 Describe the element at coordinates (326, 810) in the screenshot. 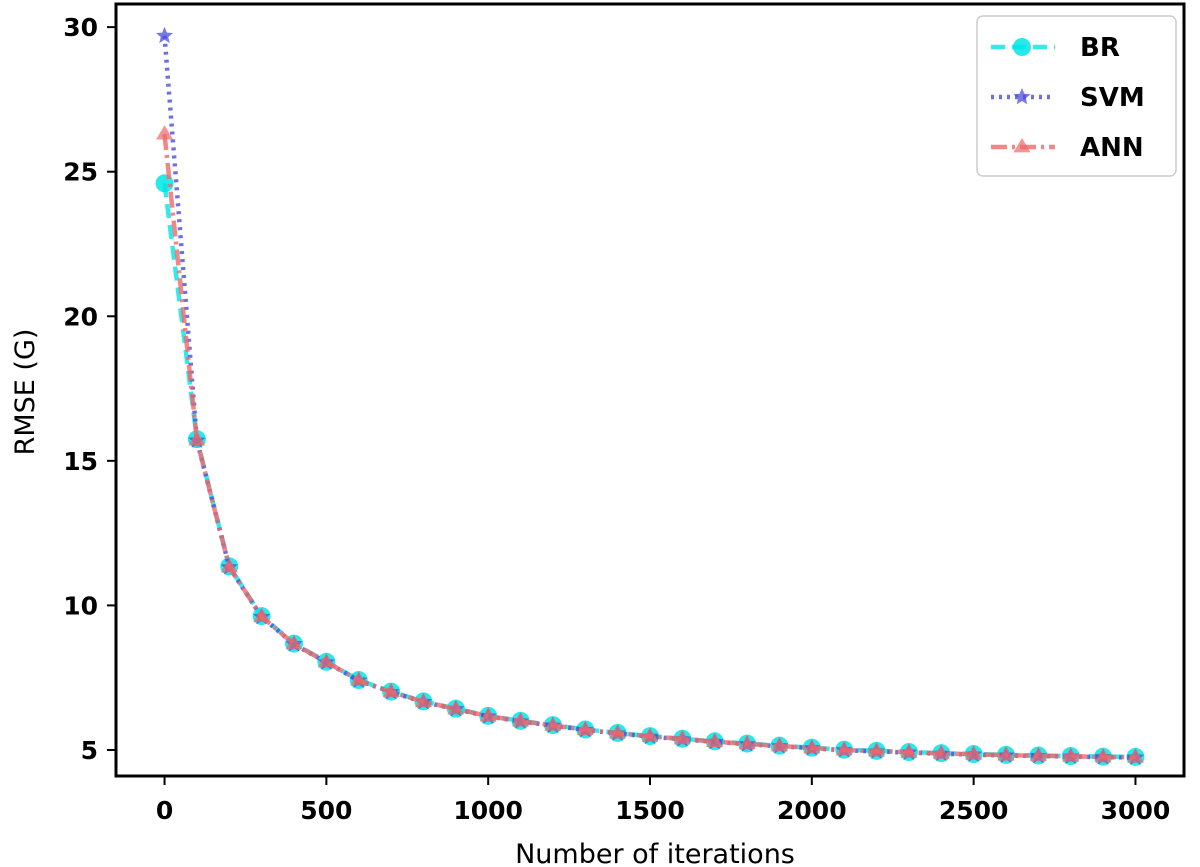

I see `x-tick-label: 500` at that location.